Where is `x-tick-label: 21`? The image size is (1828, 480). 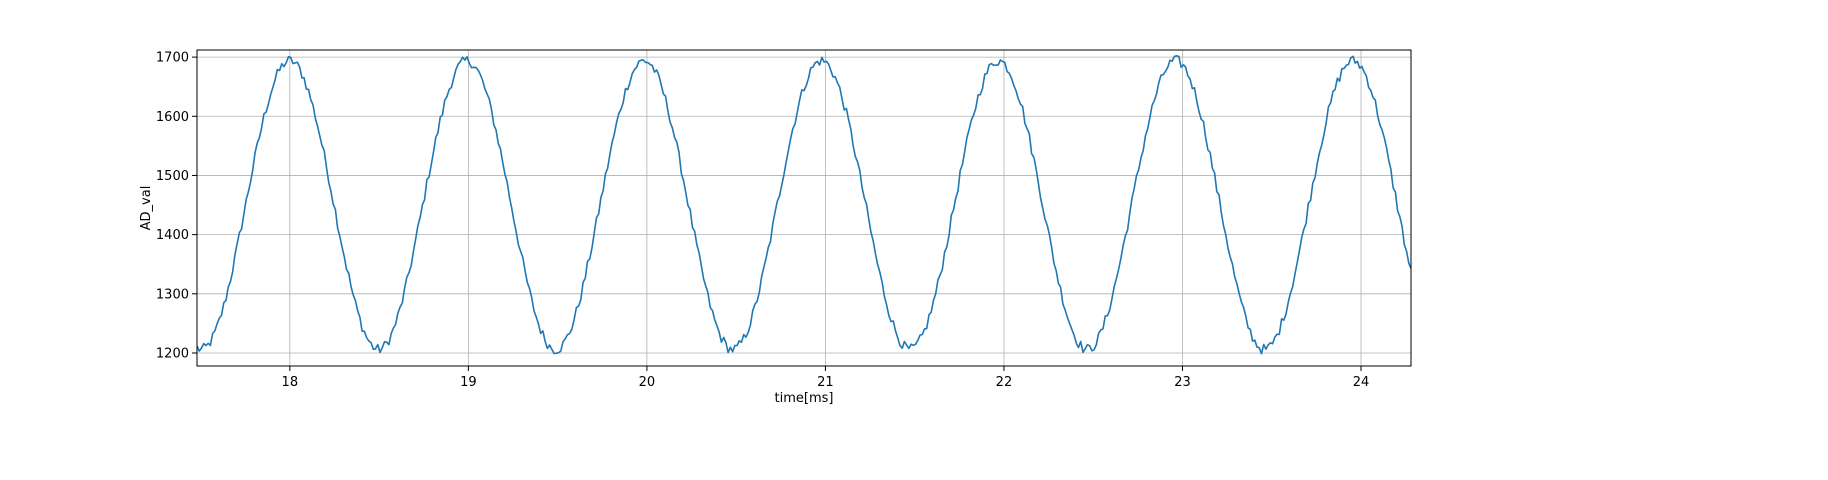
x-tick-label: 21 is located at coordinates (825, 382).